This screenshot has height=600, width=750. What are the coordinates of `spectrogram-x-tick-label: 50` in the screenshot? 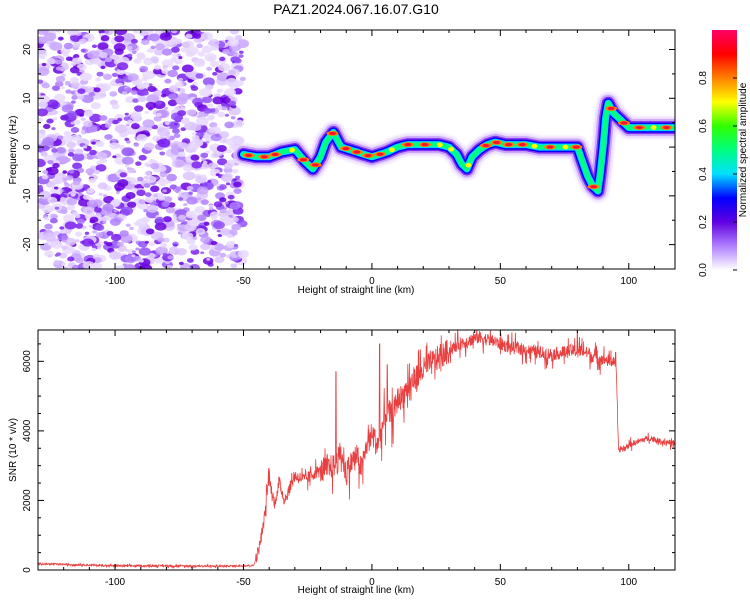 It's located at (501, 281).